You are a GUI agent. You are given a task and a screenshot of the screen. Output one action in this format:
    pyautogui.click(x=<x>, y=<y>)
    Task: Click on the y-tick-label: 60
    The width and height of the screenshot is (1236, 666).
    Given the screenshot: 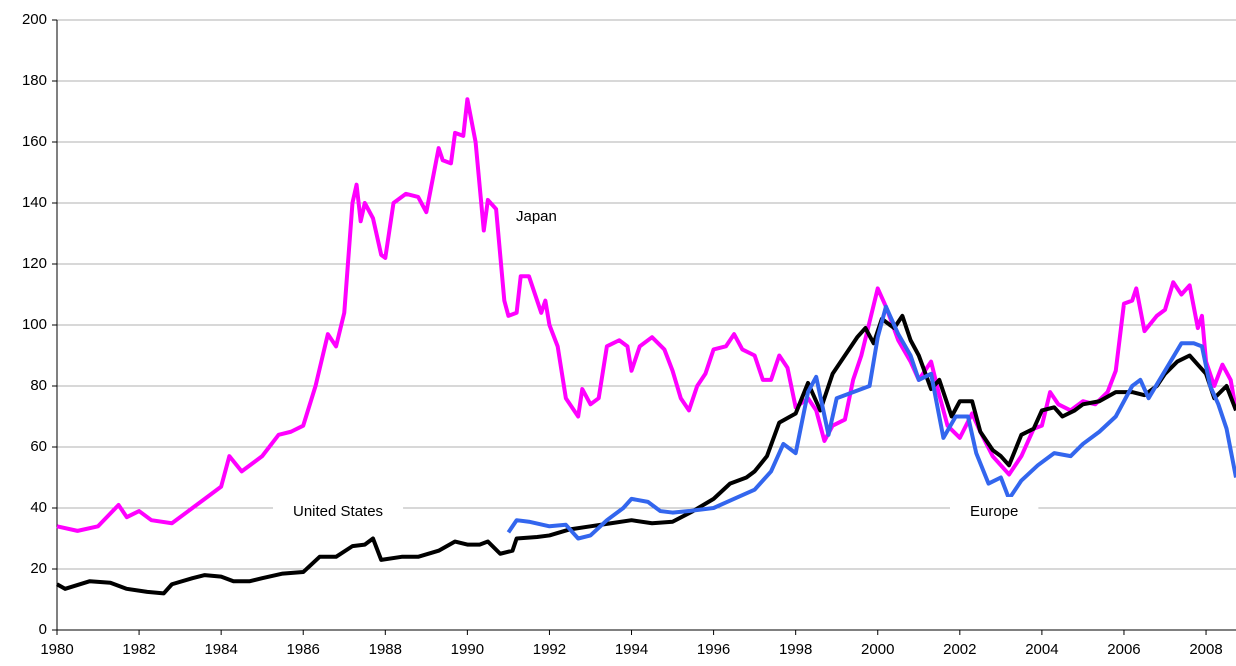 What is the action you would take?
    pyautogui.click(x=38, y=446)
    